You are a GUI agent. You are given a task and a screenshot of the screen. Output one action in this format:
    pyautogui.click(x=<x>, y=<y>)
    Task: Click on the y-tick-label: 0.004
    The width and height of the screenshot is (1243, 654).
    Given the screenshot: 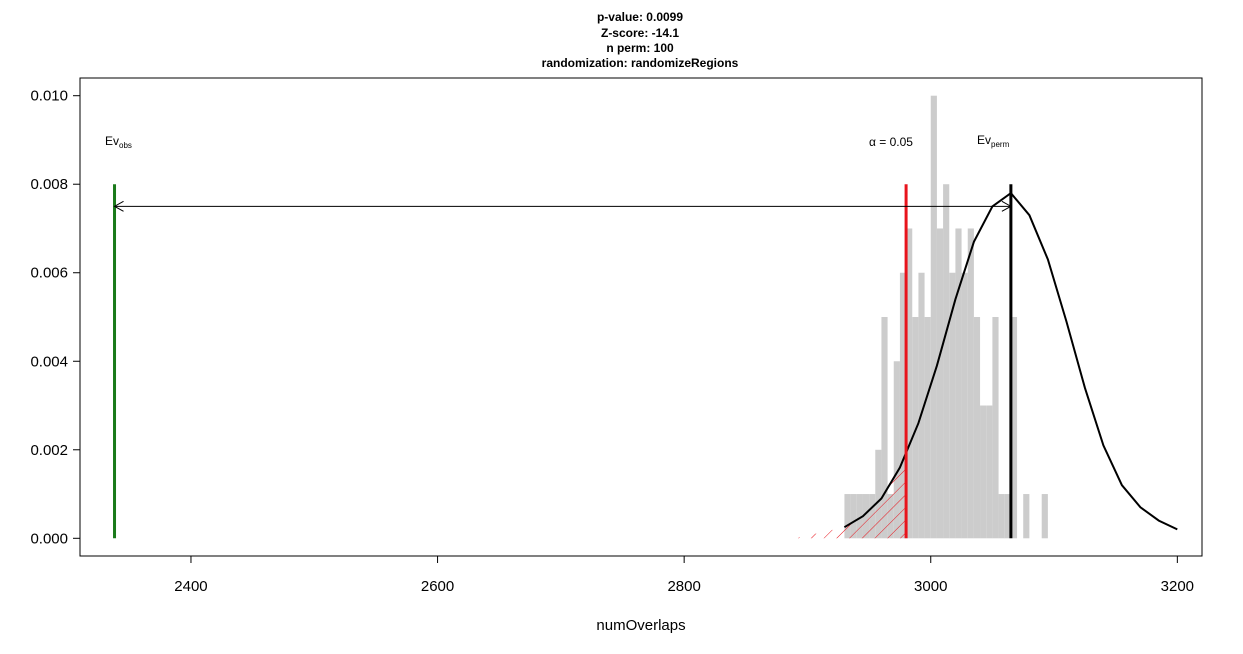 What is the action you would take?
    pyautogui.click(x=49, y=361)
    